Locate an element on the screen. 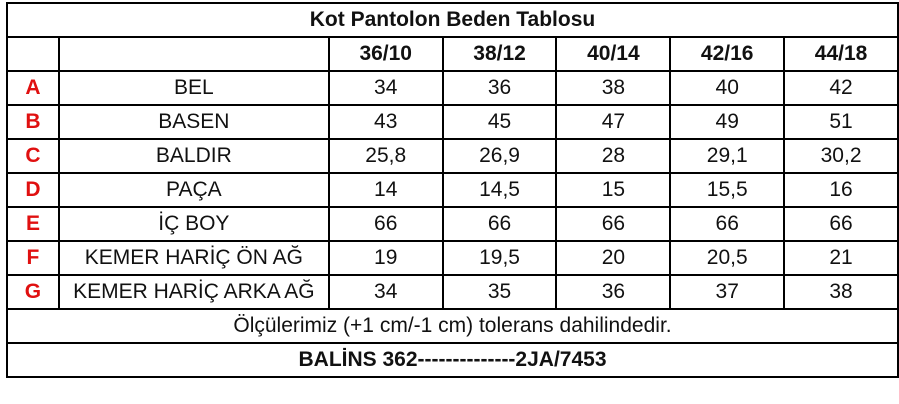  measurement-row: D PAÇA 14 14,5 15 15,5 16 is located at coordinates (452, 190).